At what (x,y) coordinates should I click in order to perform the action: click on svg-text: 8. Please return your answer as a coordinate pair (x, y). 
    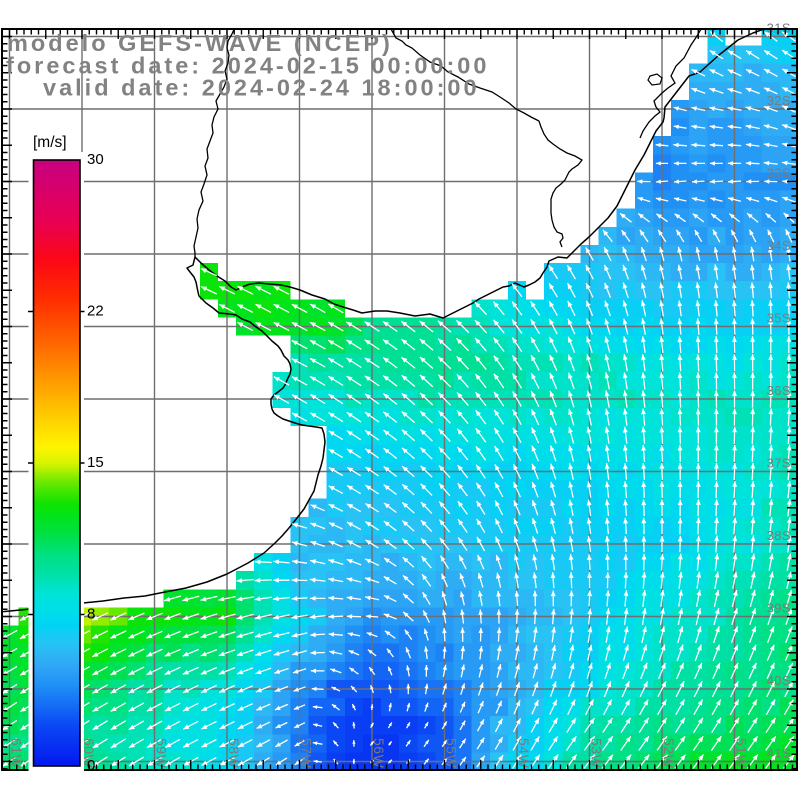
    Looking at the image, I should click on (91, 614).